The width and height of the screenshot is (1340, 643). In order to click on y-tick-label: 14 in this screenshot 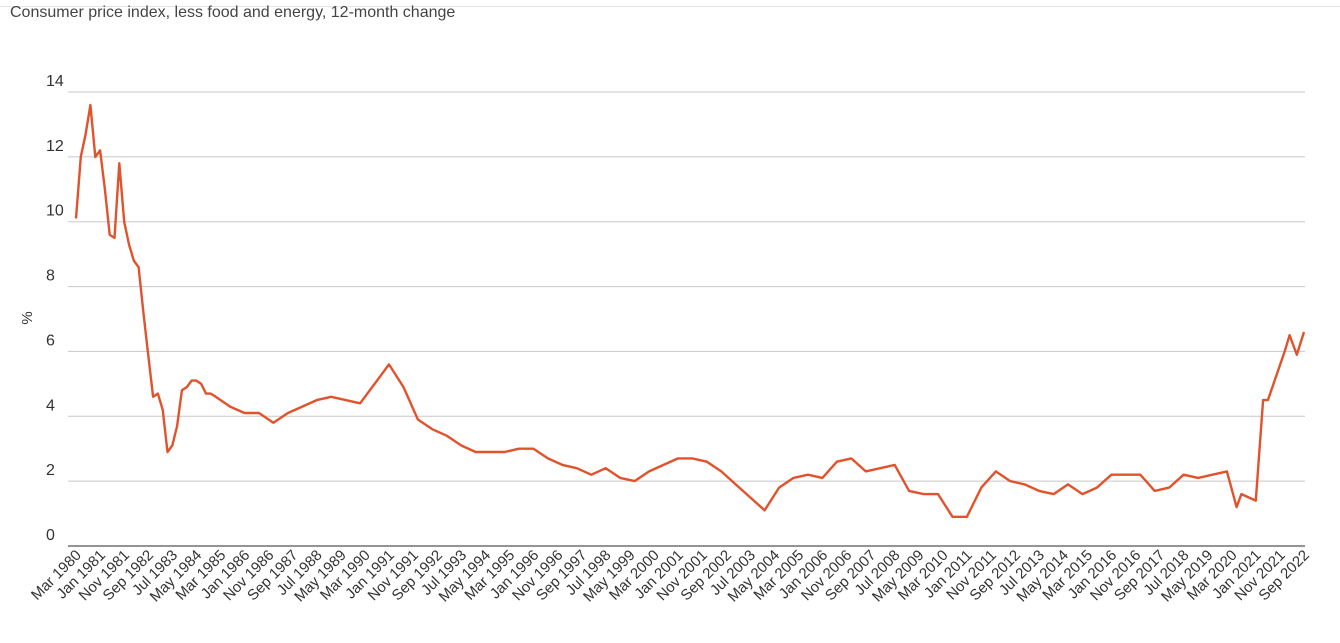, I will do `click(55, 81)`.